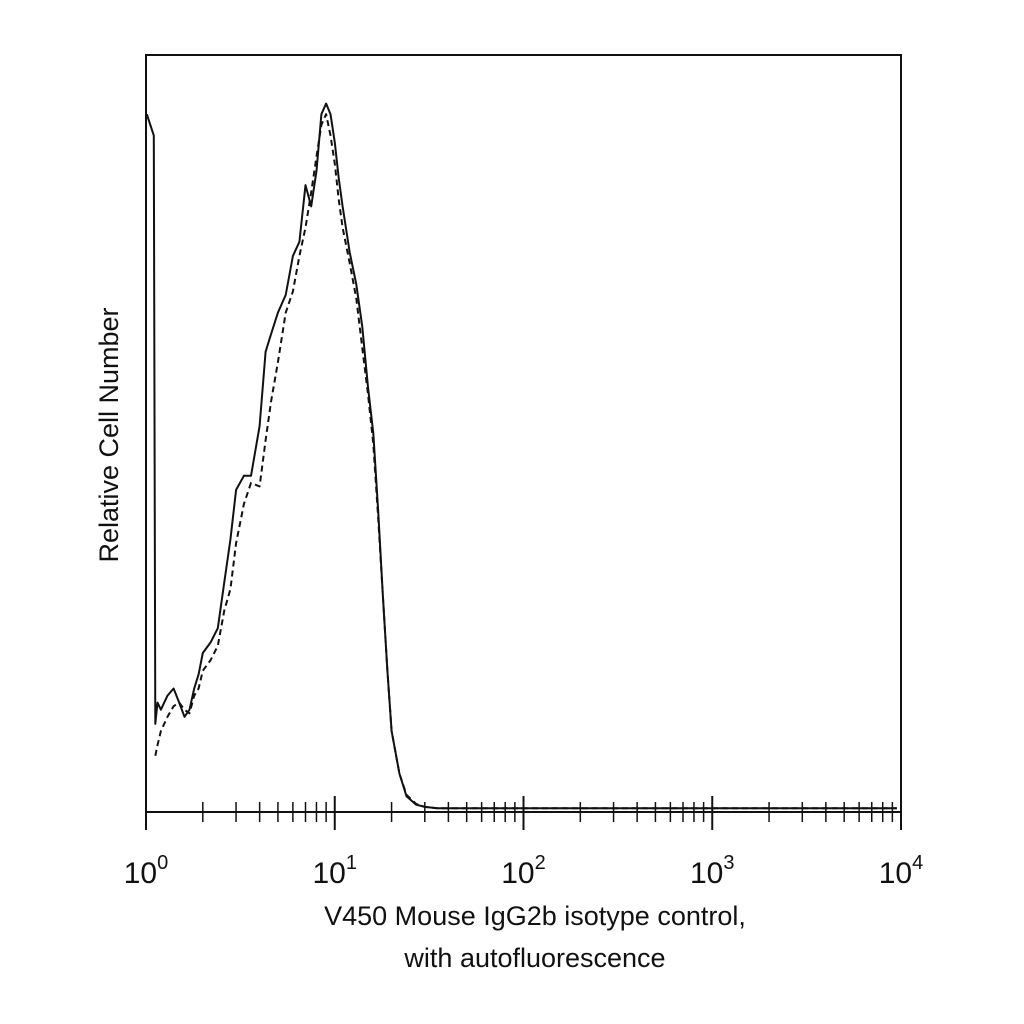 The image size is (1024, 1024). Describe the element at coordinates (109, 434) in the screenshot. I see `y-axis-title: Relative Cell Number` at that location.